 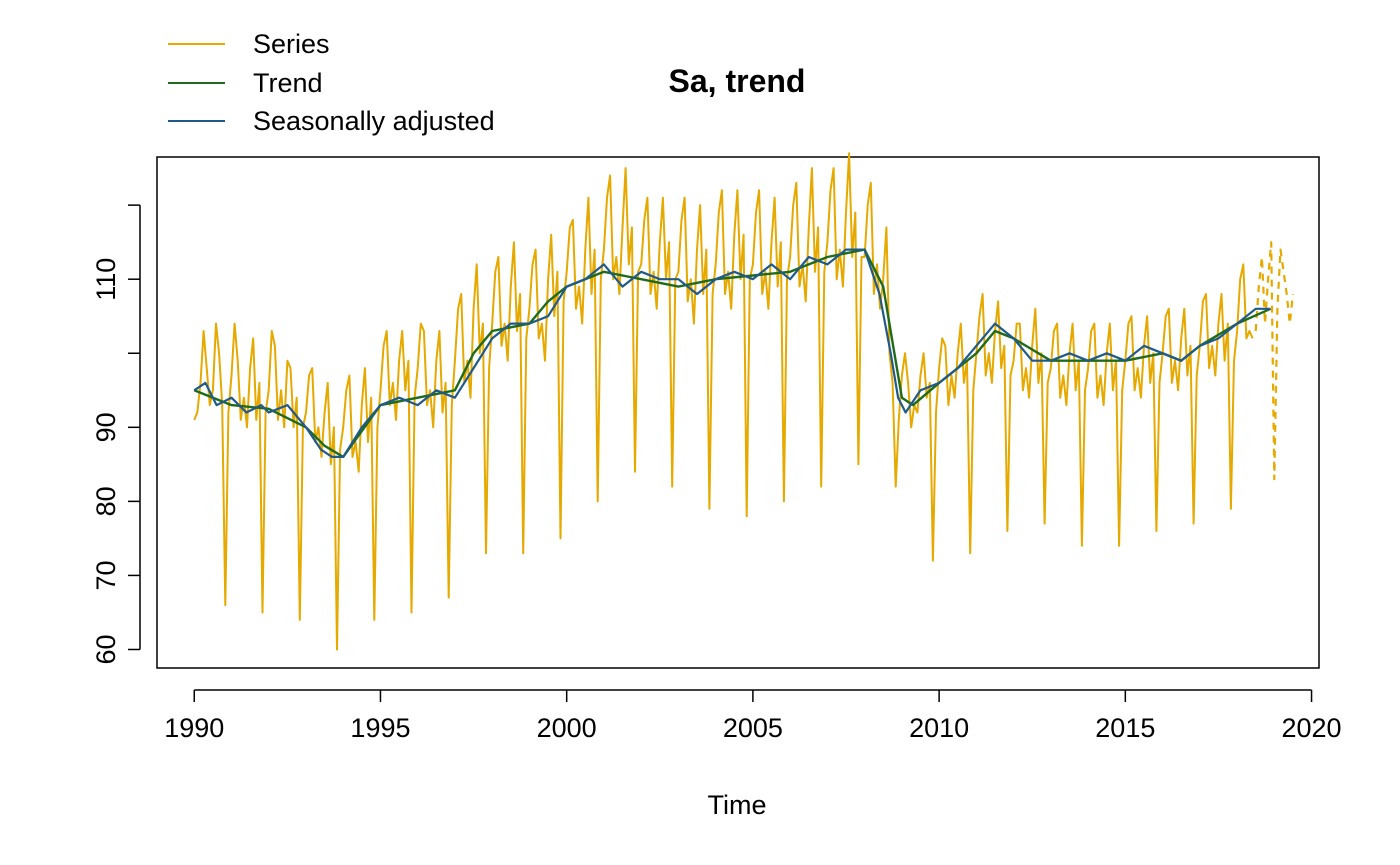 What do you see at coordinates (939, 728) in the screenshot?
I see `x-tick-label: 2010` at bounding box center [939, 728].